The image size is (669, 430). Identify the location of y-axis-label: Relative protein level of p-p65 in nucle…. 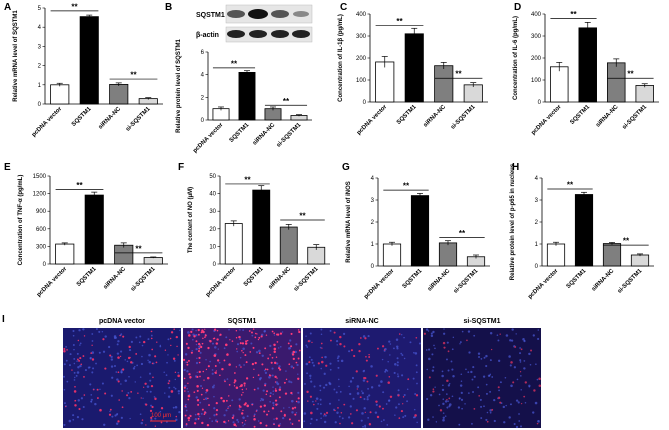
(513, 221).